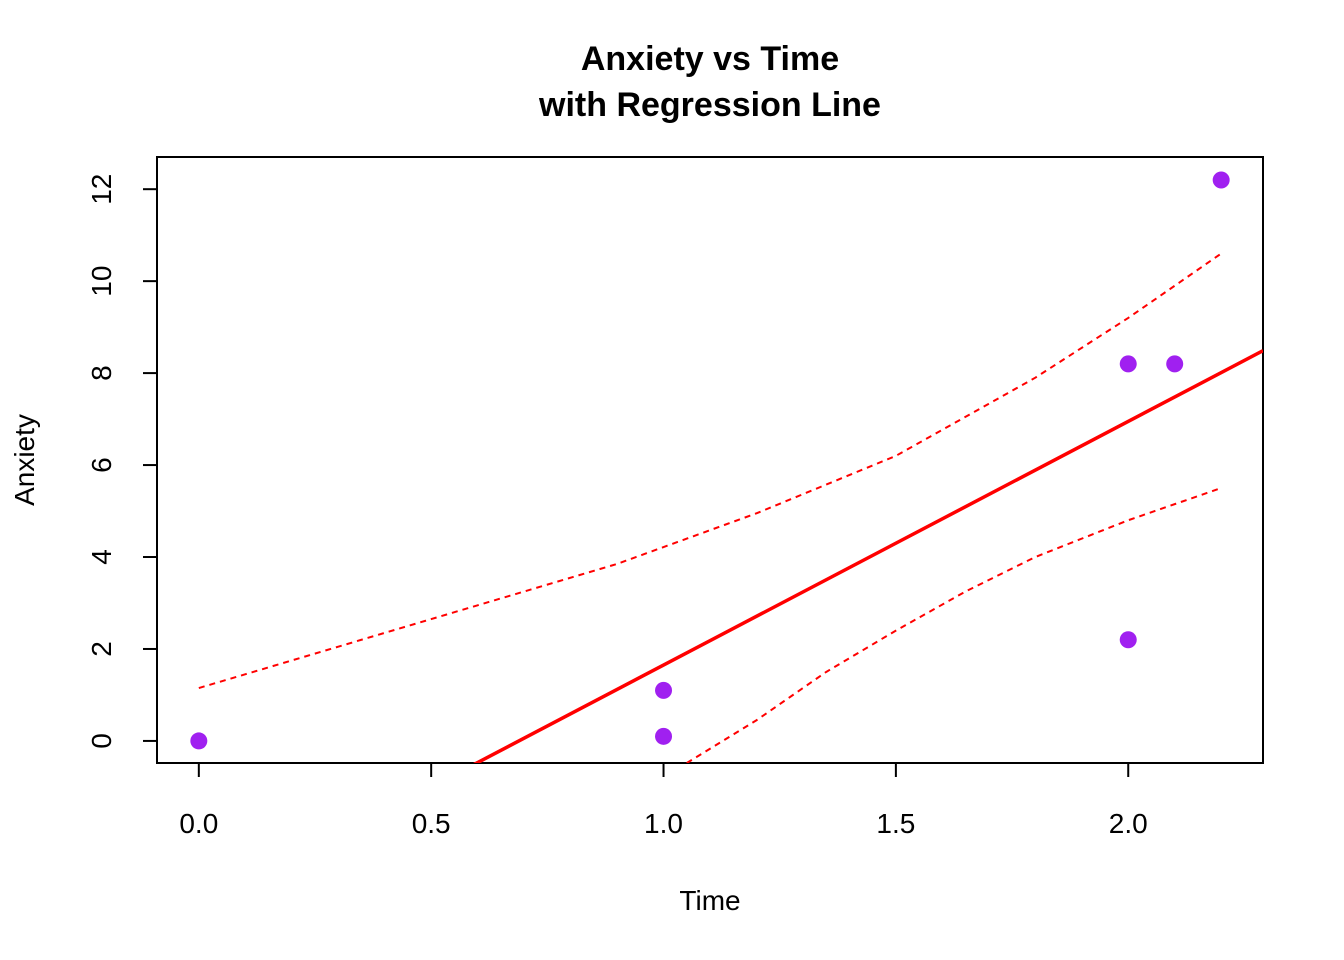 This screenshot has height=960, width=1344. I want to click on x-tick-label: 1.0, so click(663, 823).